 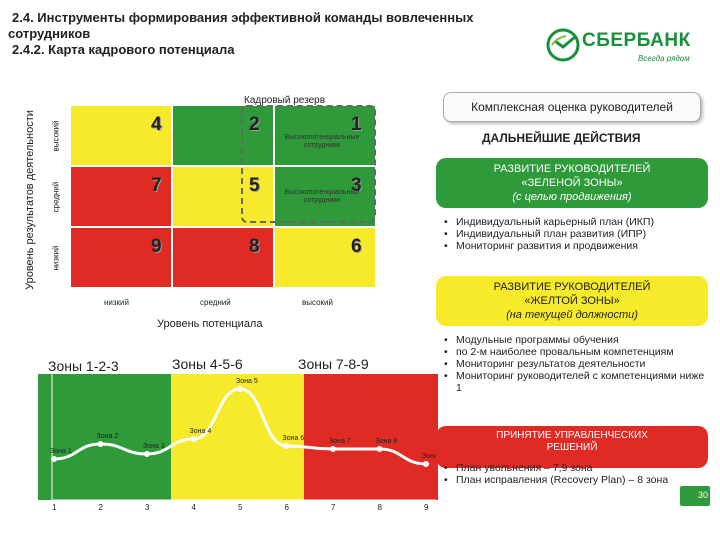 I want to click on matrix-cell-5: 5, so click(x=223, y=196).